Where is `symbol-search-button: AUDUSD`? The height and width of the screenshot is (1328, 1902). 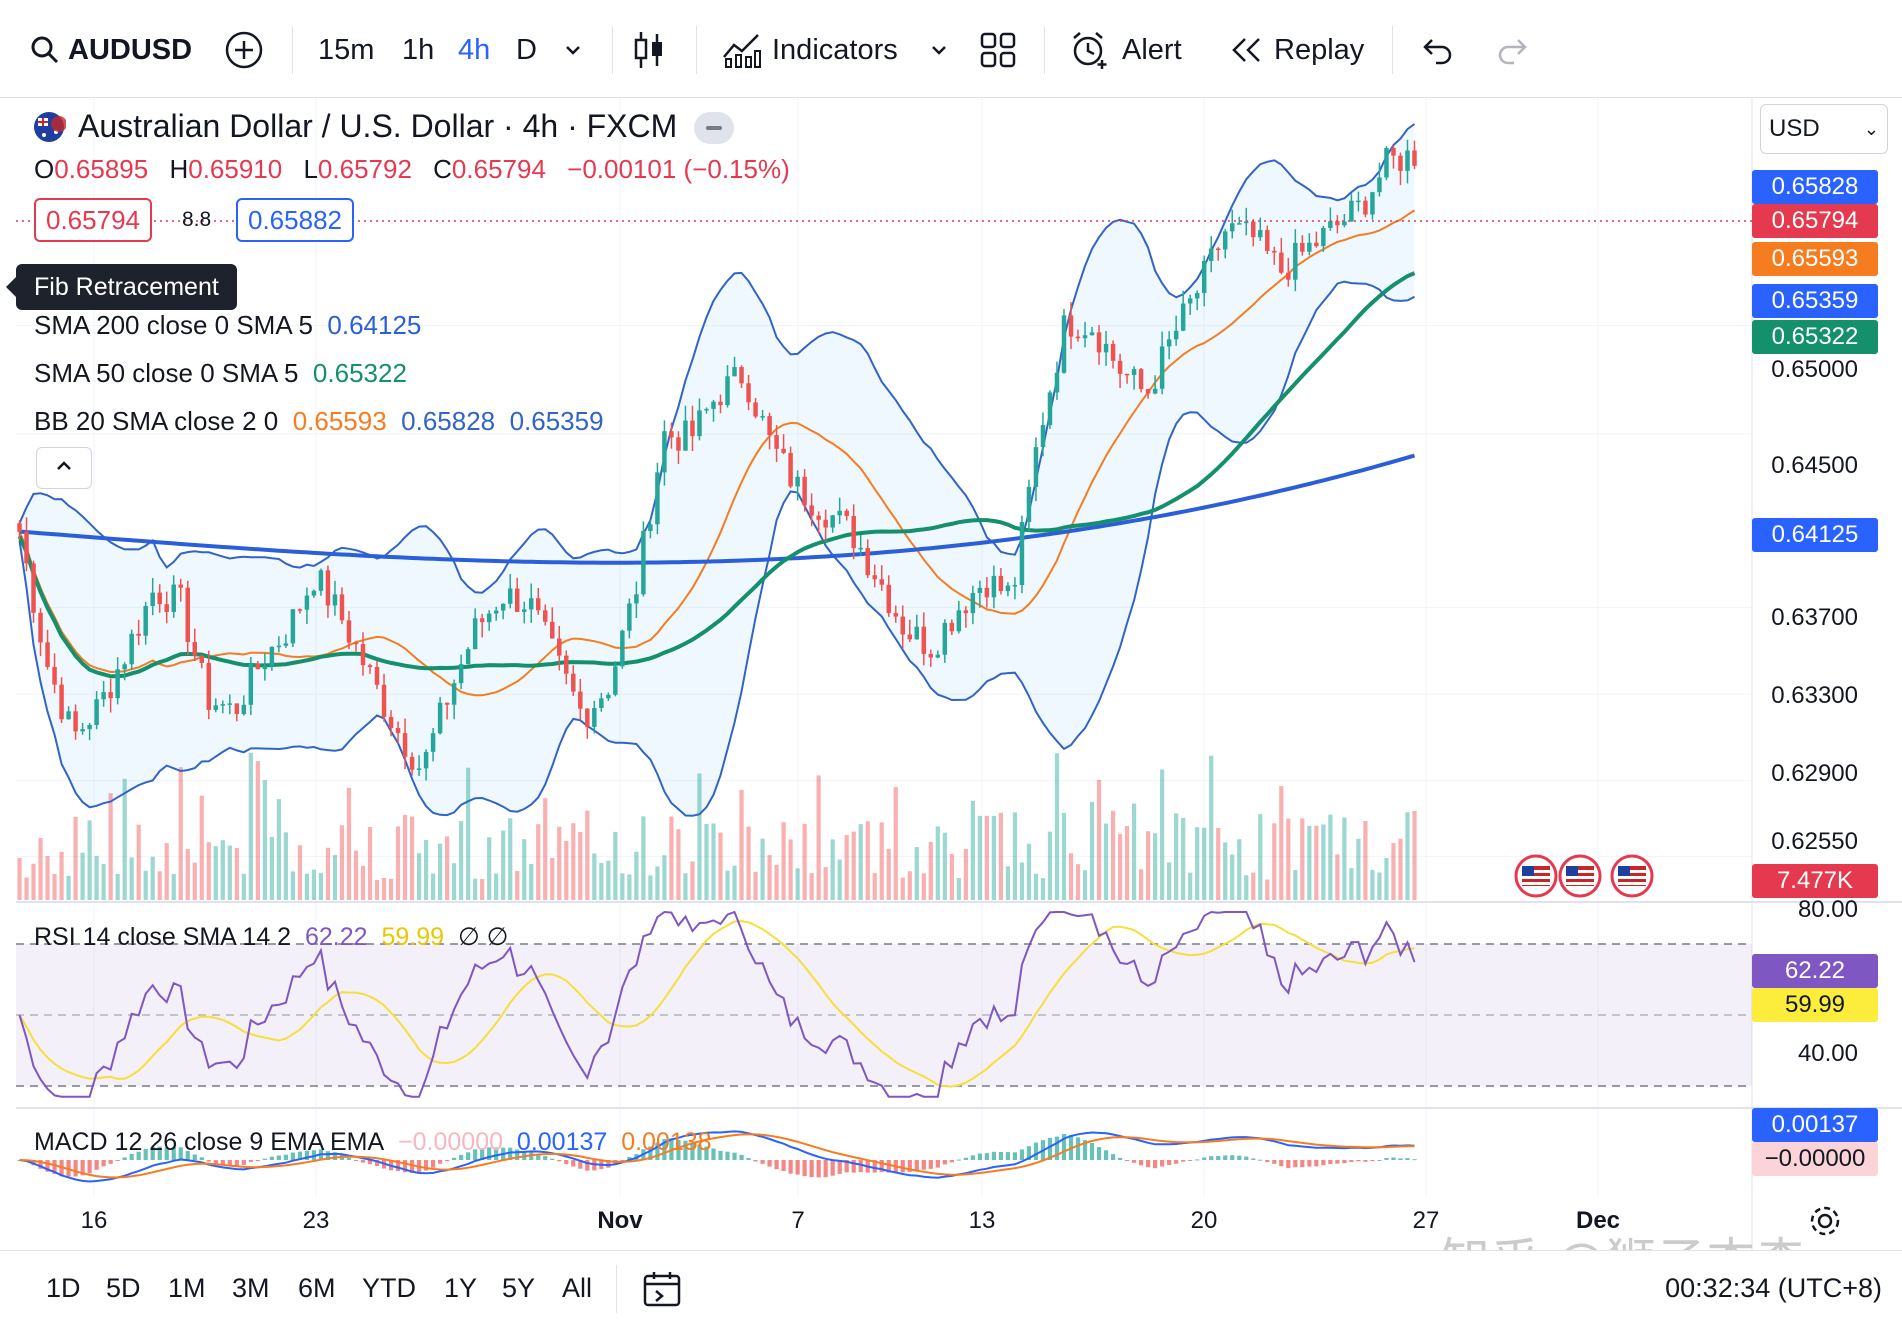 symbol-search-button: AUDUSD is located at coordinates (111, 50).